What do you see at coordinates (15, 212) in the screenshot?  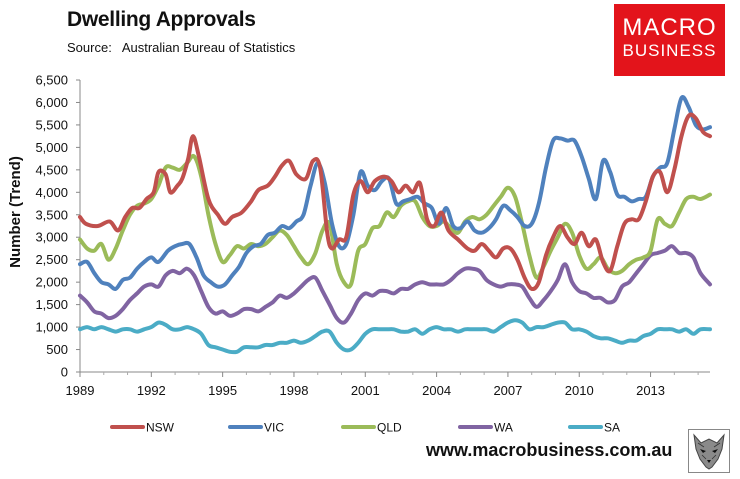 I see `y-axis-label: Number (Trend)` at bounding box center [15, 212].